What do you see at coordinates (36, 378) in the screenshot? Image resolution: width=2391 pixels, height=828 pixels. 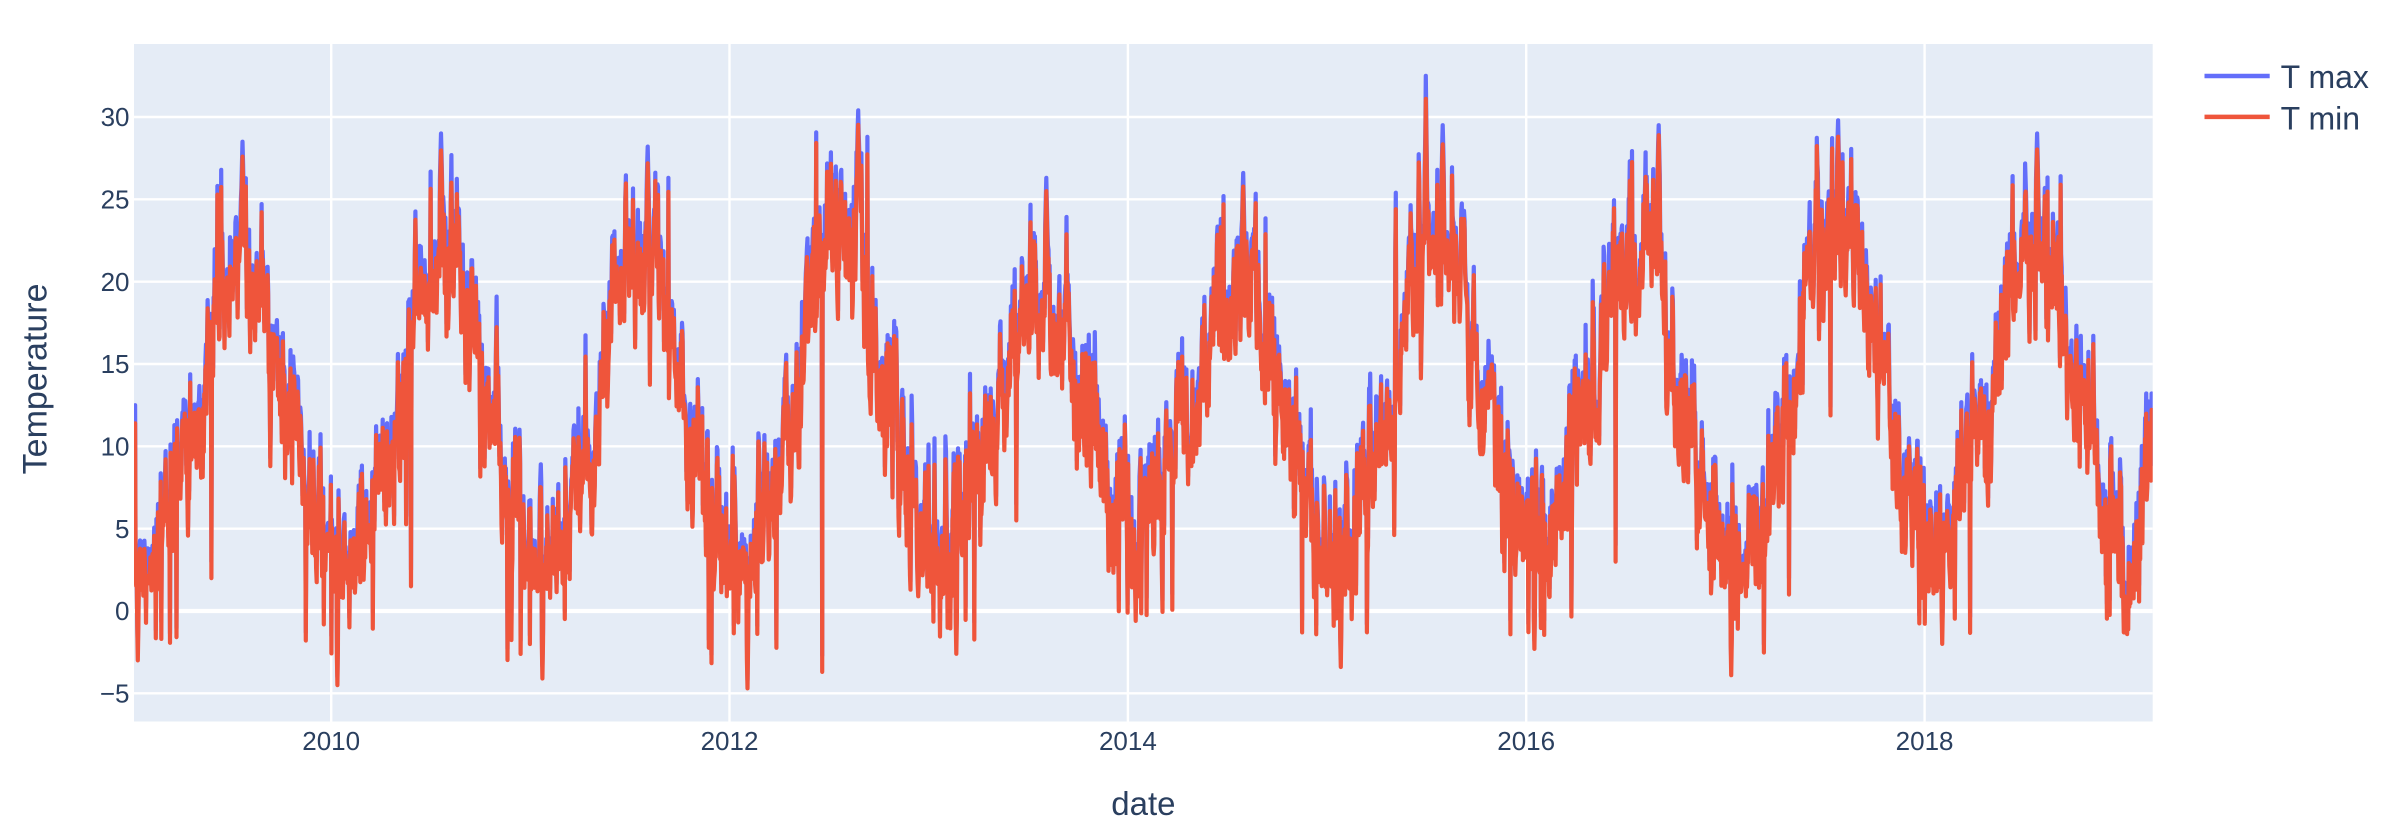 I see `svg-text: Temperature` at bounding box center [36, 378].